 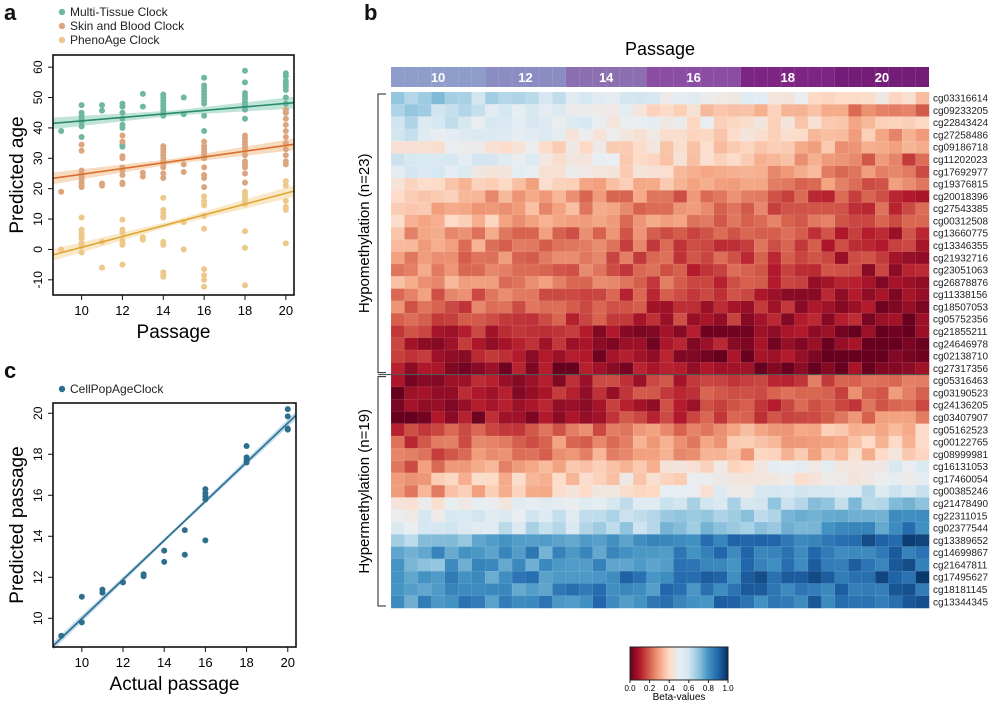 What do you see at coordinates (246, 662) in the screenshot?
I see `x-tick-label: 18` at bounding box center [246, 662].